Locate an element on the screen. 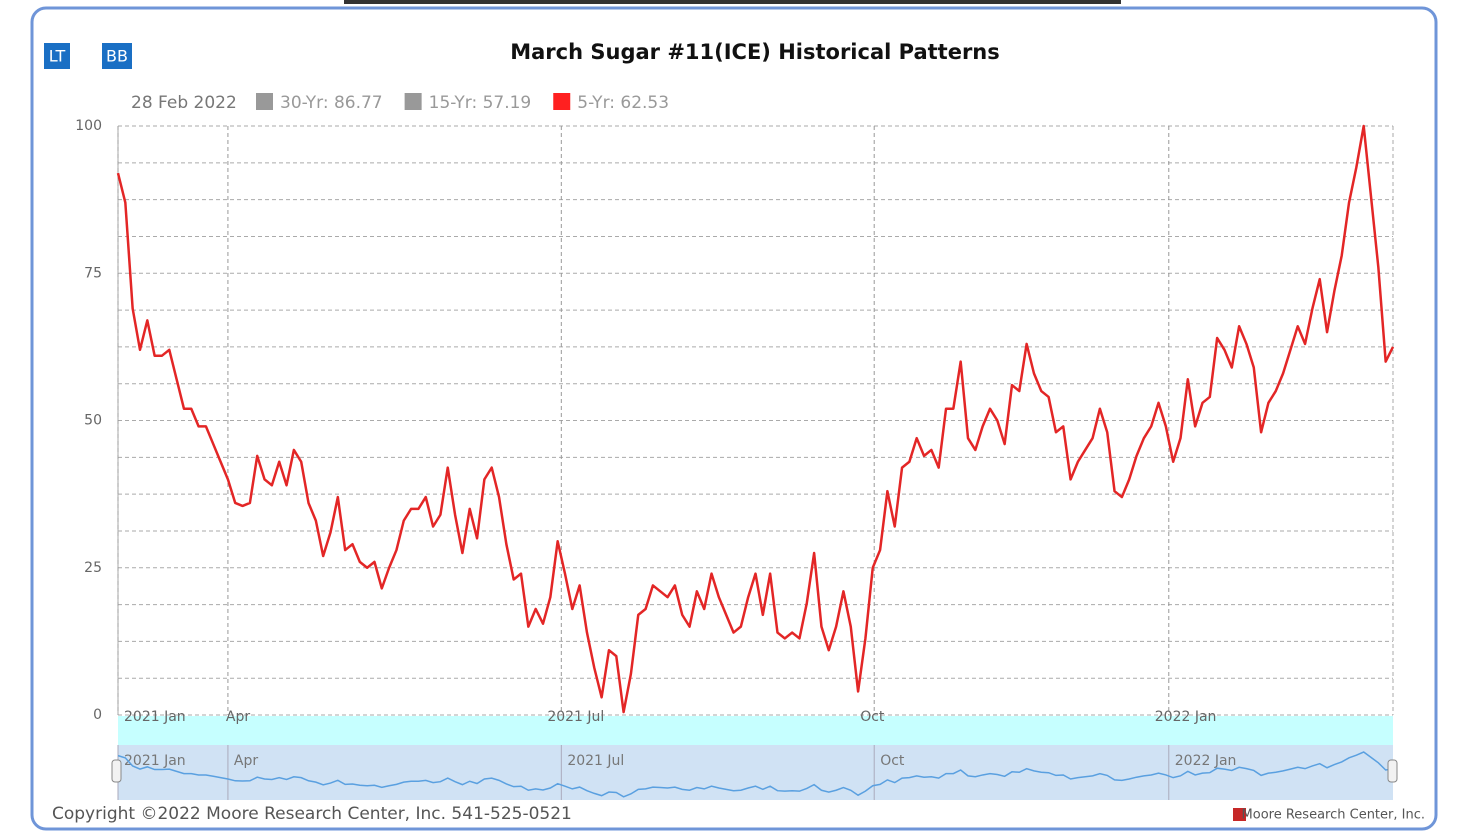 The height and width of the screenshot is (836, 1458). y-tick-label: 25 is located at coordinates (93, 568).